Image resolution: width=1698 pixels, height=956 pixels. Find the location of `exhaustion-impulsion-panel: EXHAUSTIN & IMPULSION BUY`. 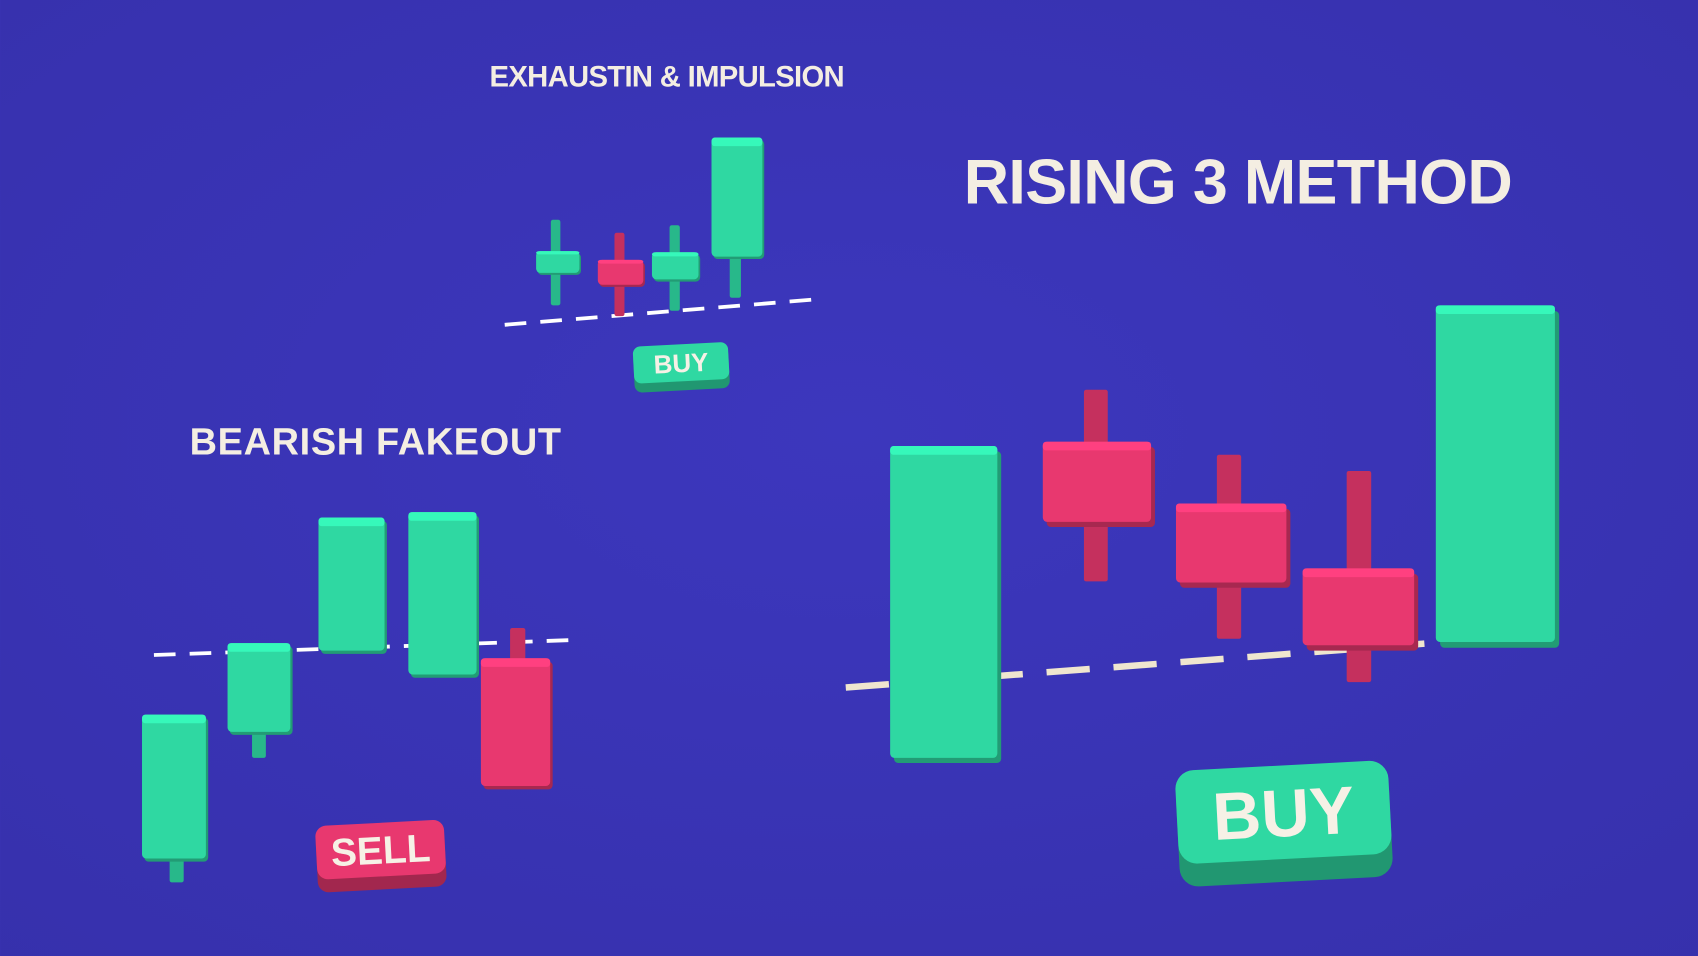

exhaustion-impulsion-panel: EXHAUSTIN & IMPULSION BUY is located at coordinates (667, 227).